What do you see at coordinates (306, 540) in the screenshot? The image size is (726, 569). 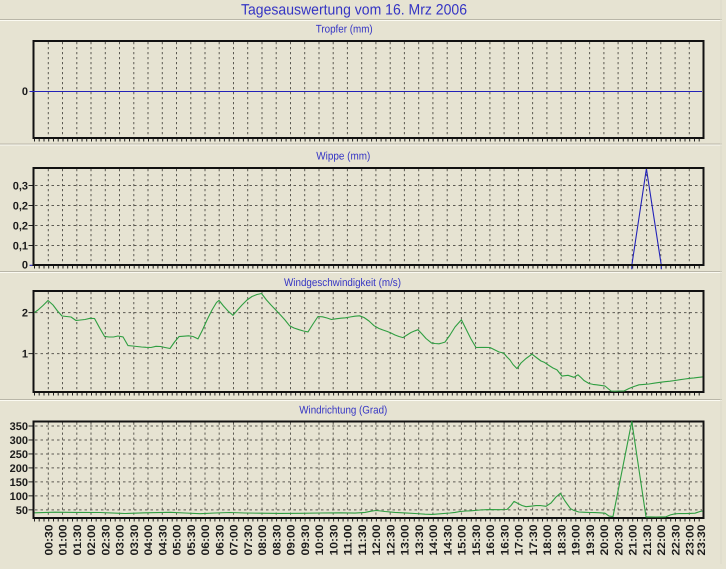 I see `svg-text: 09:30` at bounding box center [306, 540].